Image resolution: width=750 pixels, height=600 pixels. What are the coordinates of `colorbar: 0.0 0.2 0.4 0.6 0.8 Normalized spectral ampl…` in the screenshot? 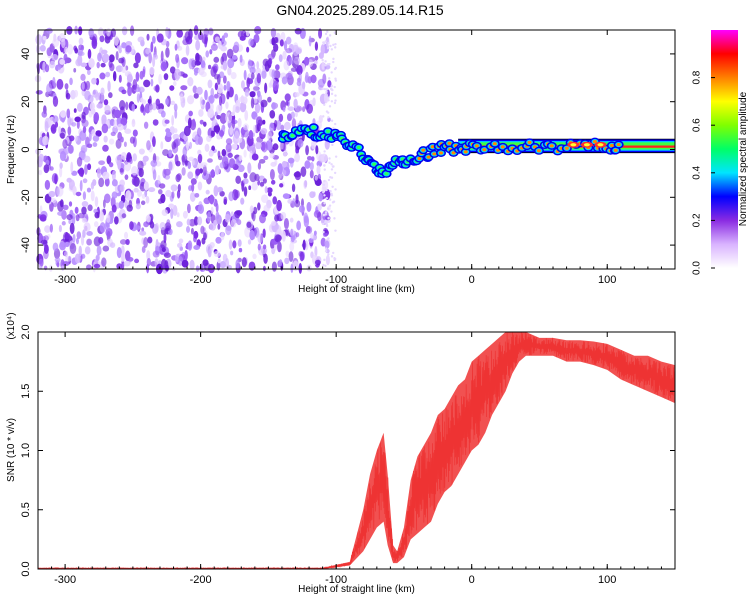 It's located at (720, 152).